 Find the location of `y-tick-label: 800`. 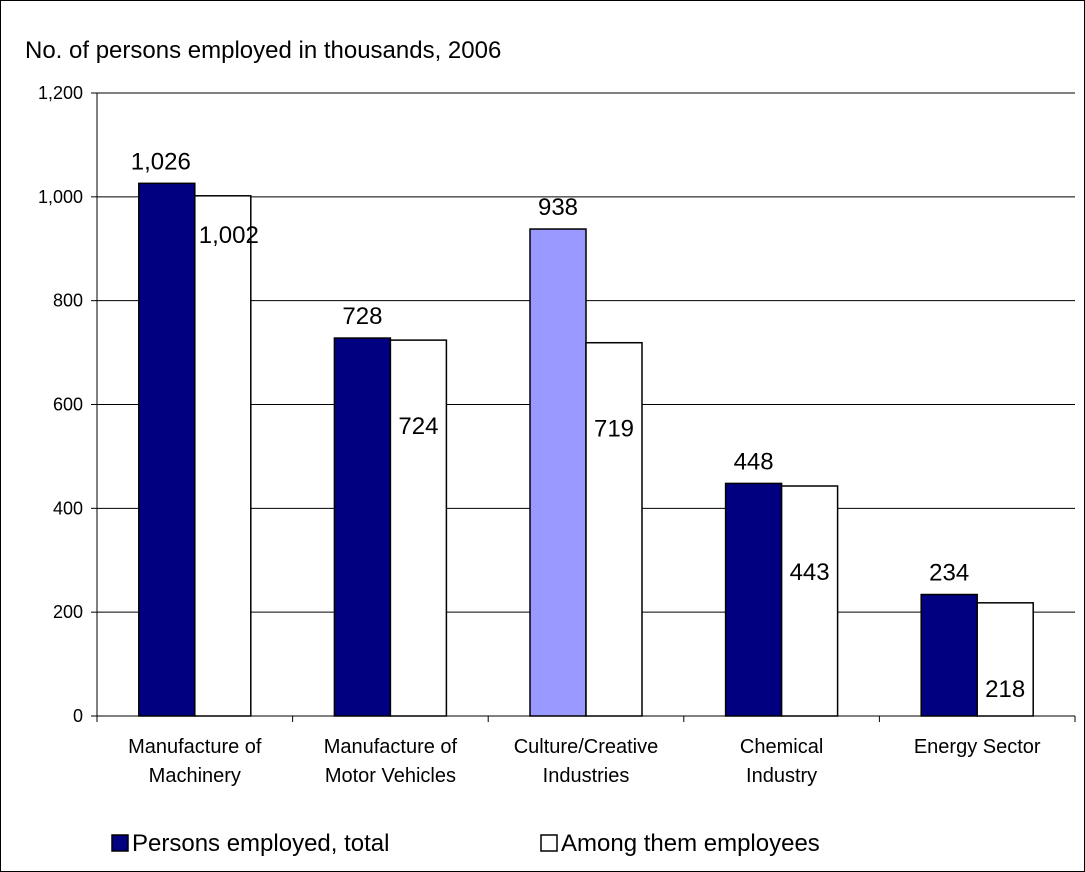

y-tick-label: 800 is located at coordinates (68, 301).